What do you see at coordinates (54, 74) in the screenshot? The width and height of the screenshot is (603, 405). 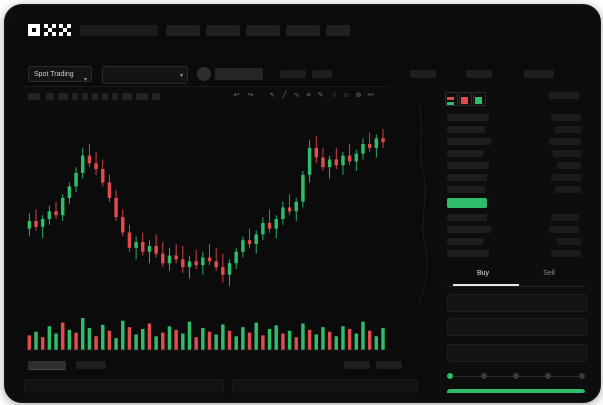 I see `trading-mode-label: Spot Trading` at bounding box center [54, 74].